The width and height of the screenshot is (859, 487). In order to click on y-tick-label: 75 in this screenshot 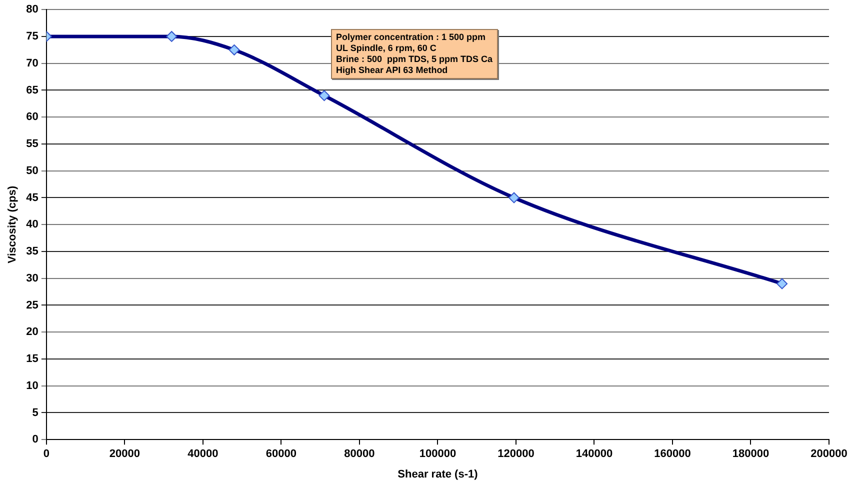, I will do `click(32, 36)`.